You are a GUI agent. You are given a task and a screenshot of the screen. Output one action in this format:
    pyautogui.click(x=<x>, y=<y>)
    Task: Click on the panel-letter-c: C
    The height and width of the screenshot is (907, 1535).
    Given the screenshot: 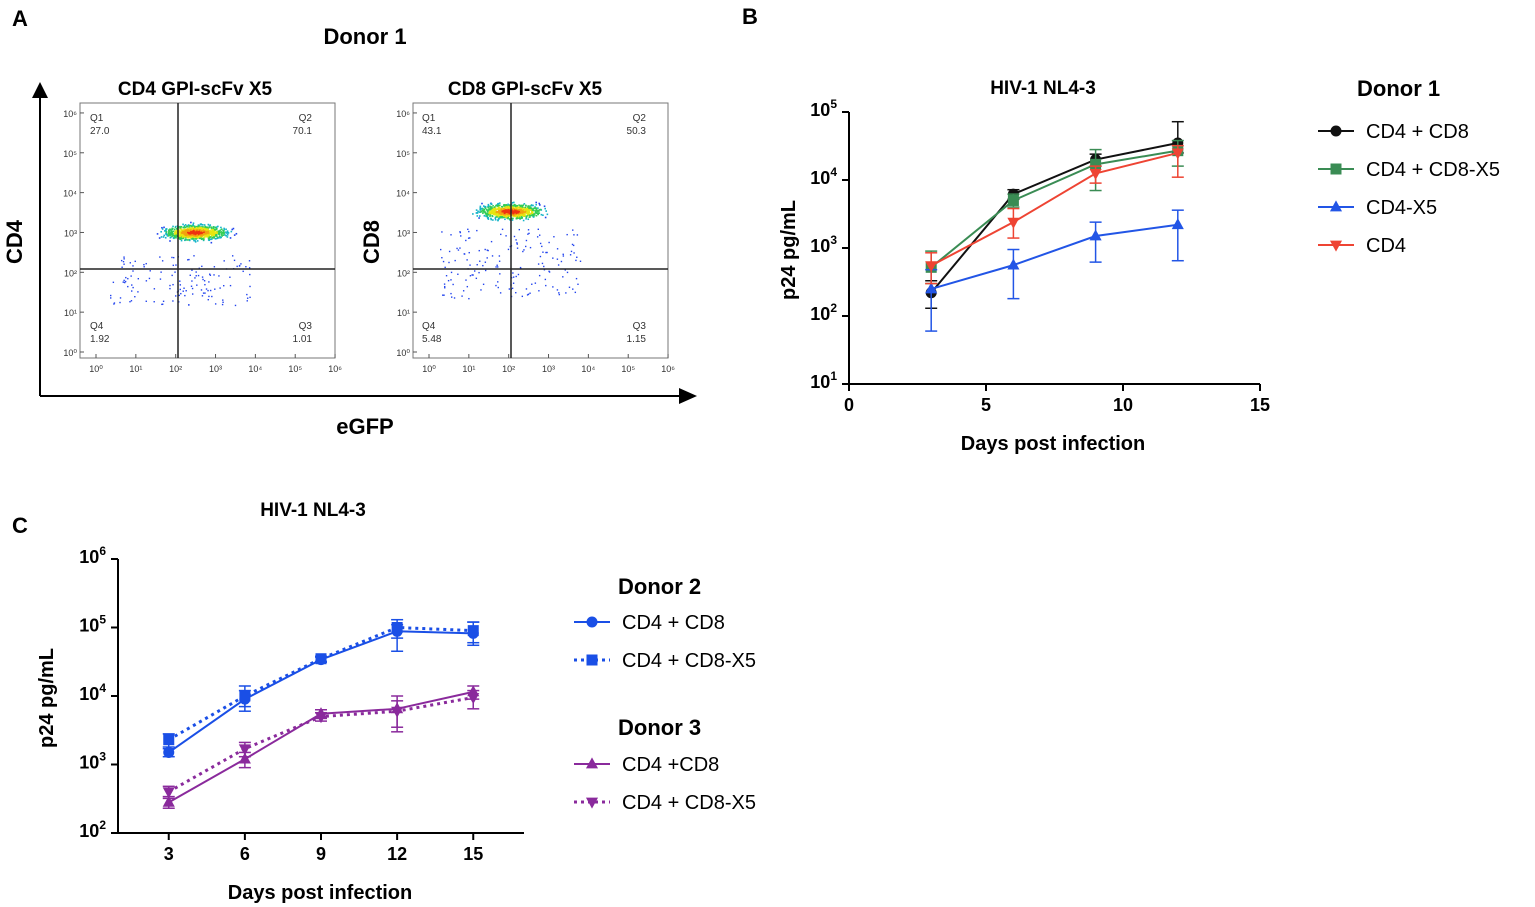 What is the action you would take?
    pyautogui.click(x=20, y=525)
    